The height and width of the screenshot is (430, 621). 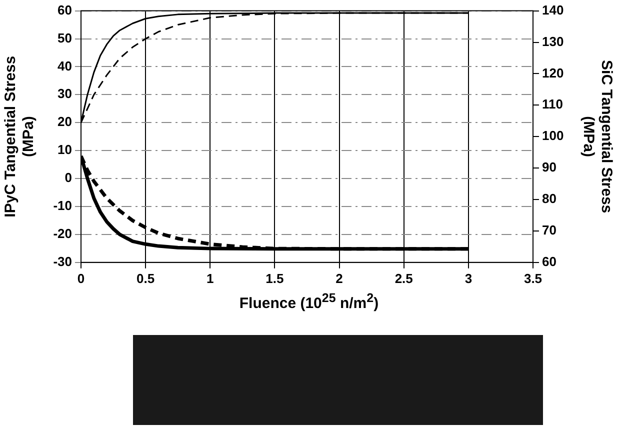 What do you see at coordinates (339, 278) in the screenshot?
I see `x-tick-label: 2` at bounding box center [339, 278].